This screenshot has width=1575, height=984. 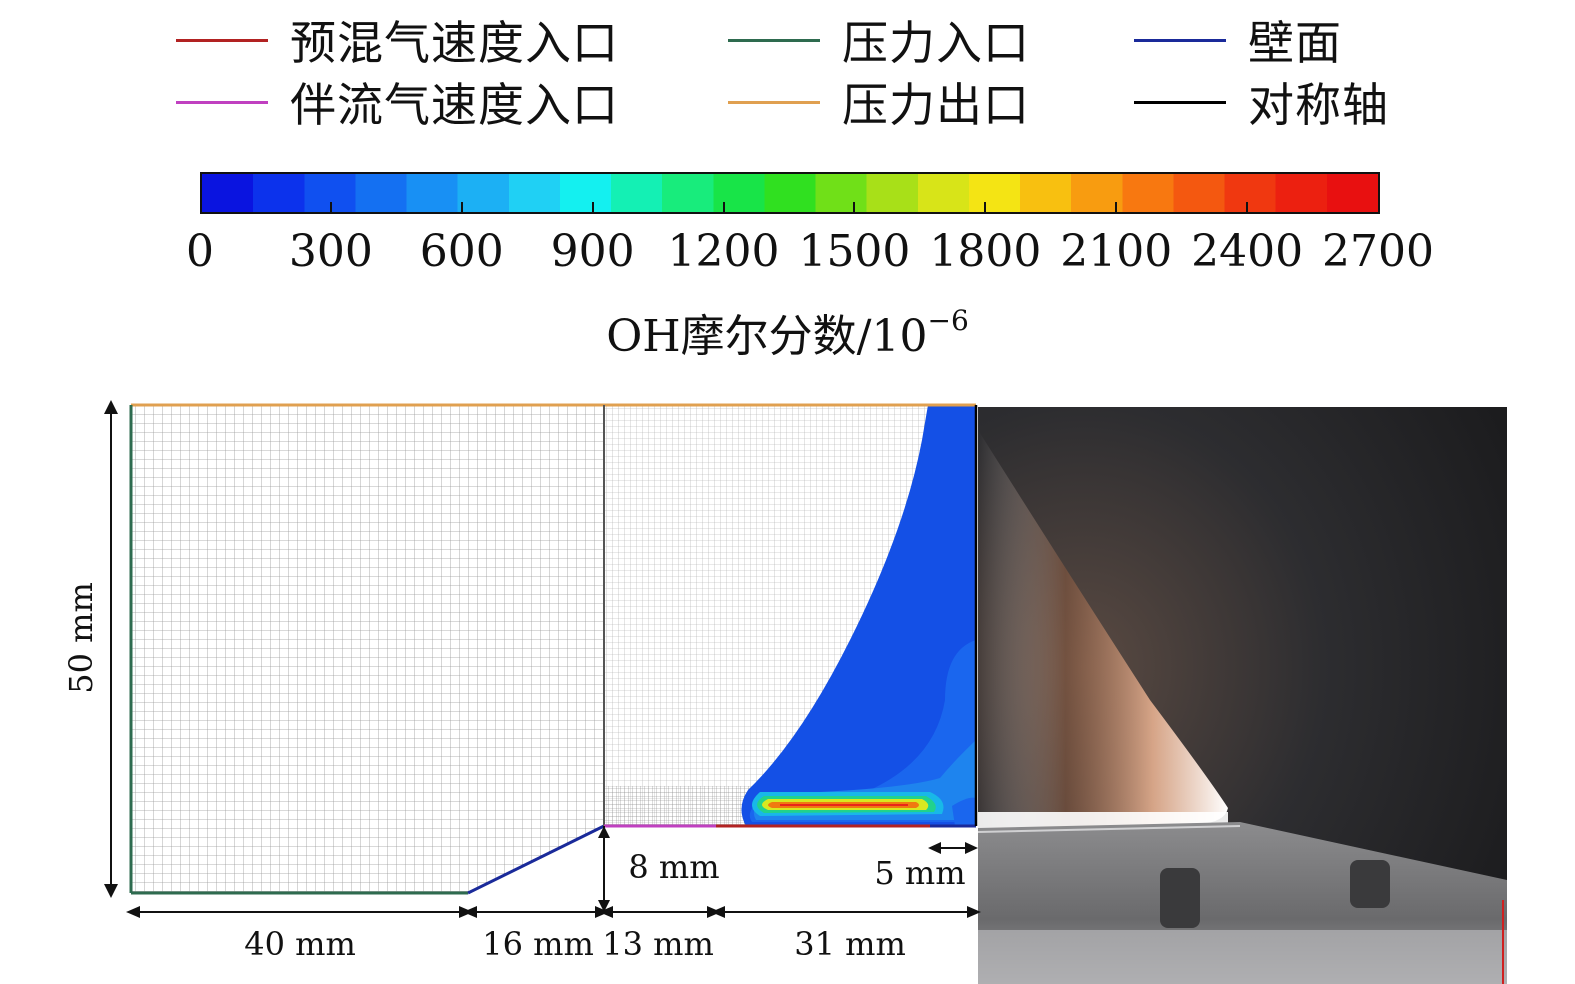 I want to click on colorbar-tick-label: 1200, so click(x=723, y=251).